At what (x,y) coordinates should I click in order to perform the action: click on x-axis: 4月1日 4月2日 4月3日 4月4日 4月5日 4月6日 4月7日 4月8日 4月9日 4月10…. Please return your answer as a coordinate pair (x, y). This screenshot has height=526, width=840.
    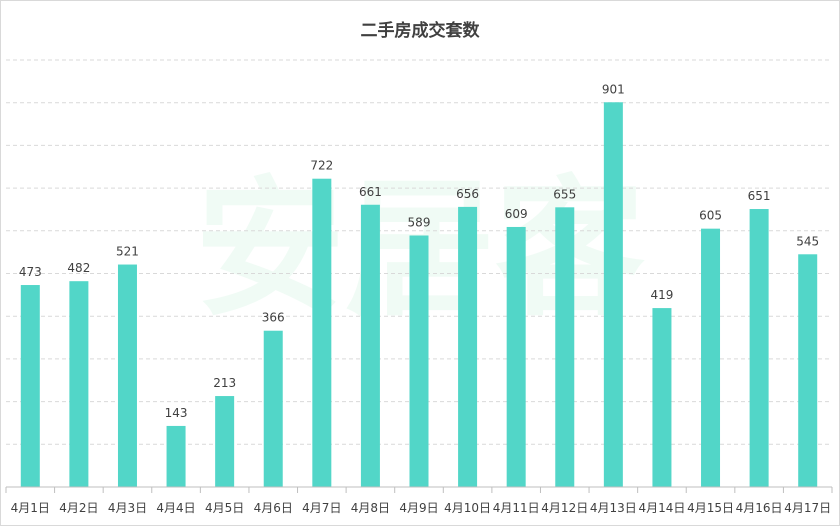
    Looking at the image, I should click on (419, 500).